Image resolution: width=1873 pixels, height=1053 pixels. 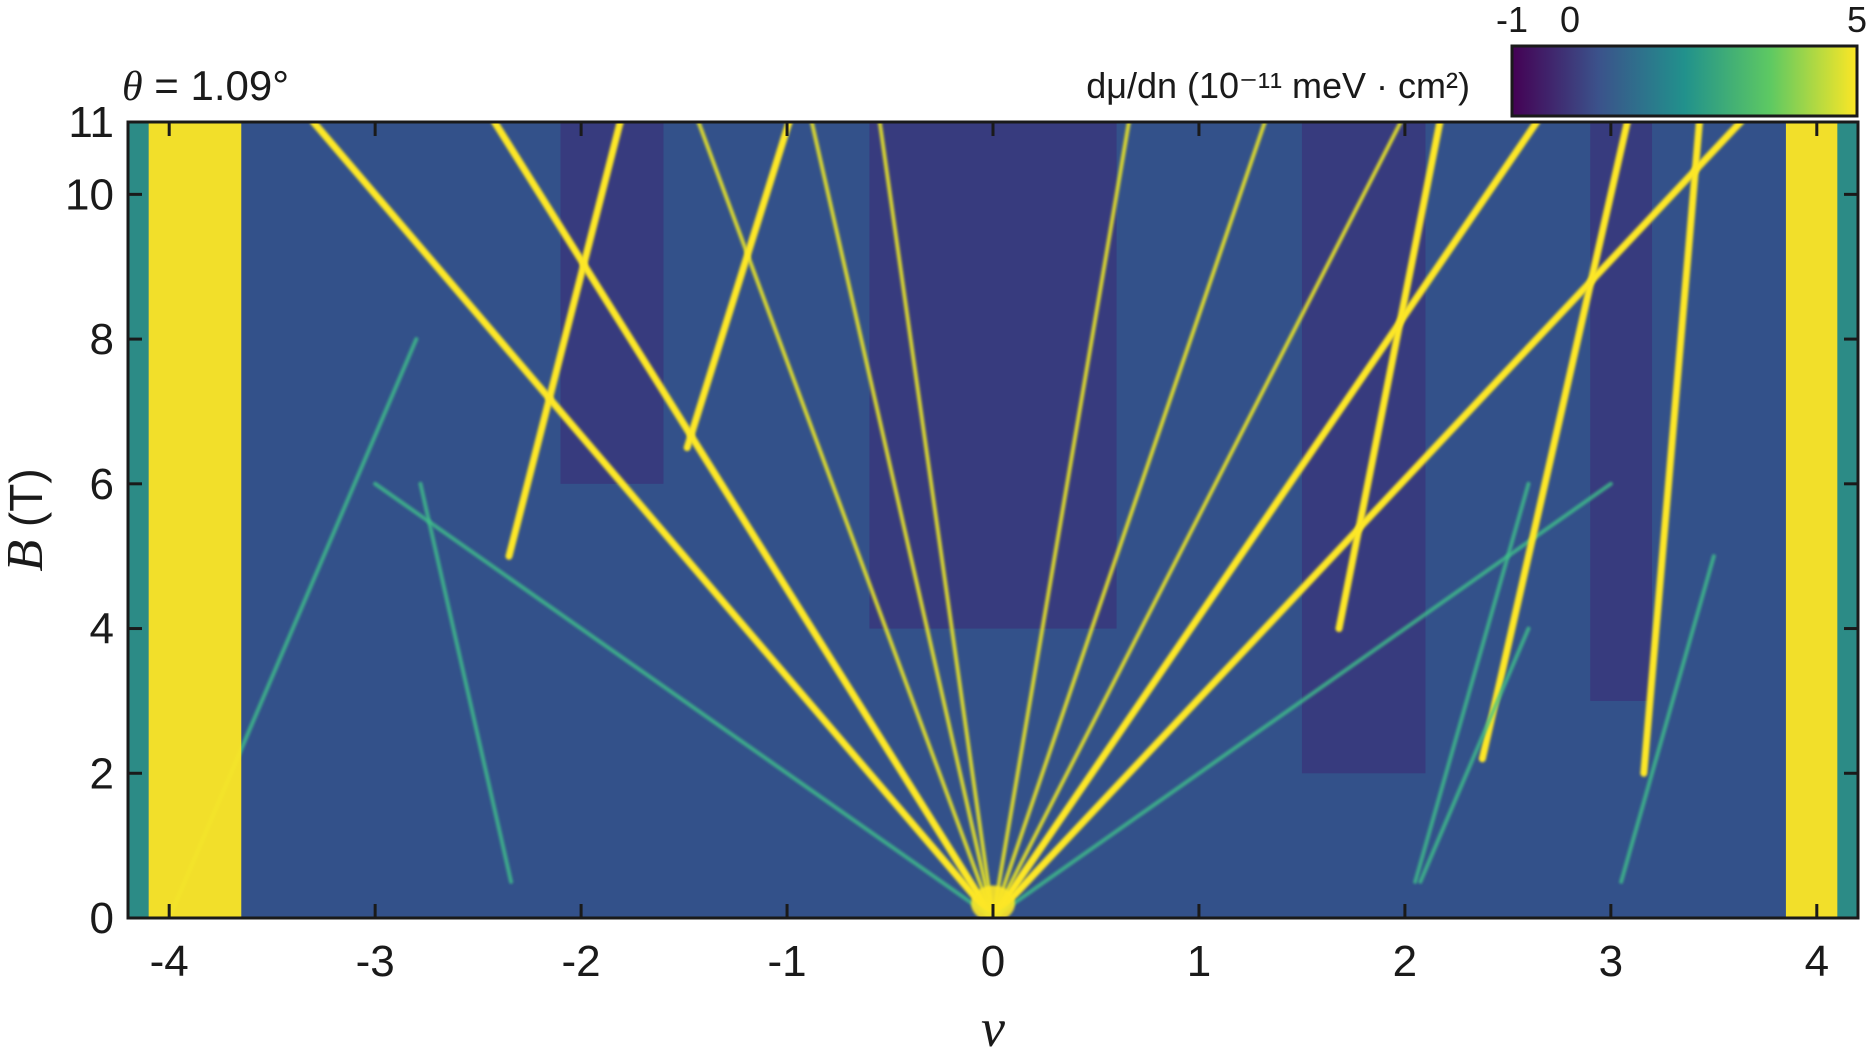 What do you see at coordinates (27, 556) in the screenshot?
I see `y-axis-symbol: B` at bounding box center [27, 556].